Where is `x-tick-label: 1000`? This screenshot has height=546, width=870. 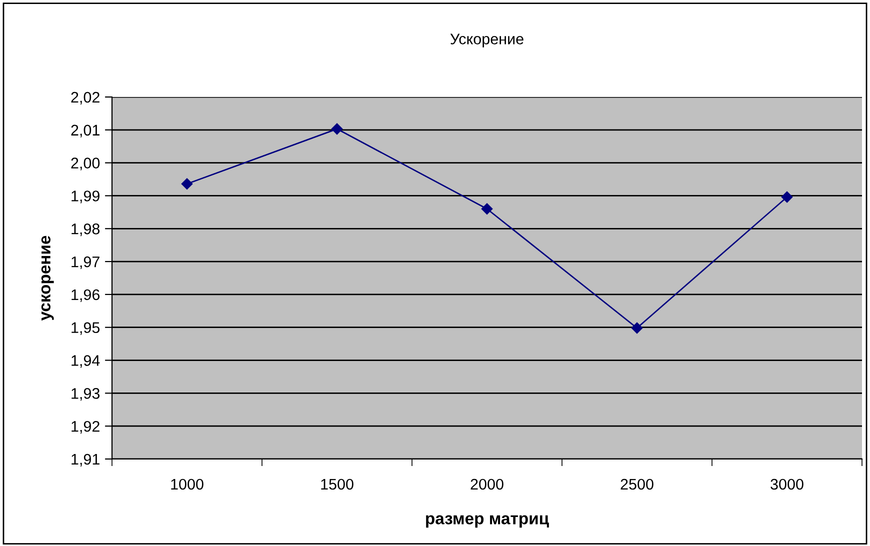
x-tick-label: 1000 is located at coordinates (187, 484).